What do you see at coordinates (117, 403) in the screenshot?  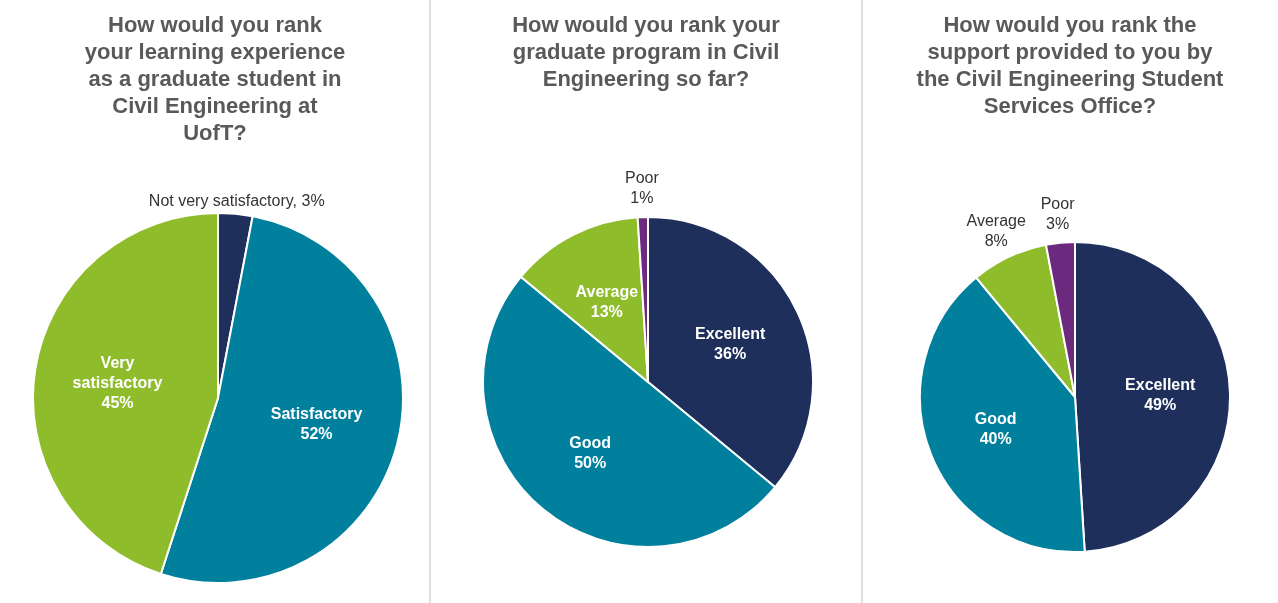 I see `data-label: 45%` at bounding box center [117, 403].